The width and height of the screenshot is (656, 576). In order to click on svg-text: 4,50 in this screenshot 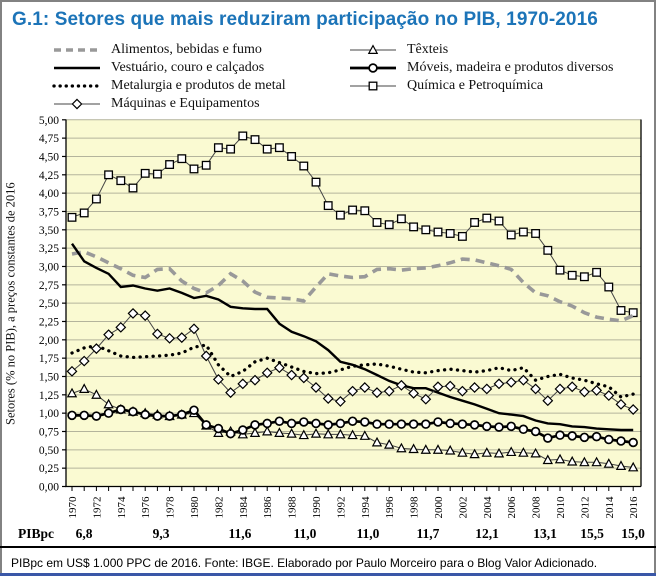, I will do `click(49, 157)`.